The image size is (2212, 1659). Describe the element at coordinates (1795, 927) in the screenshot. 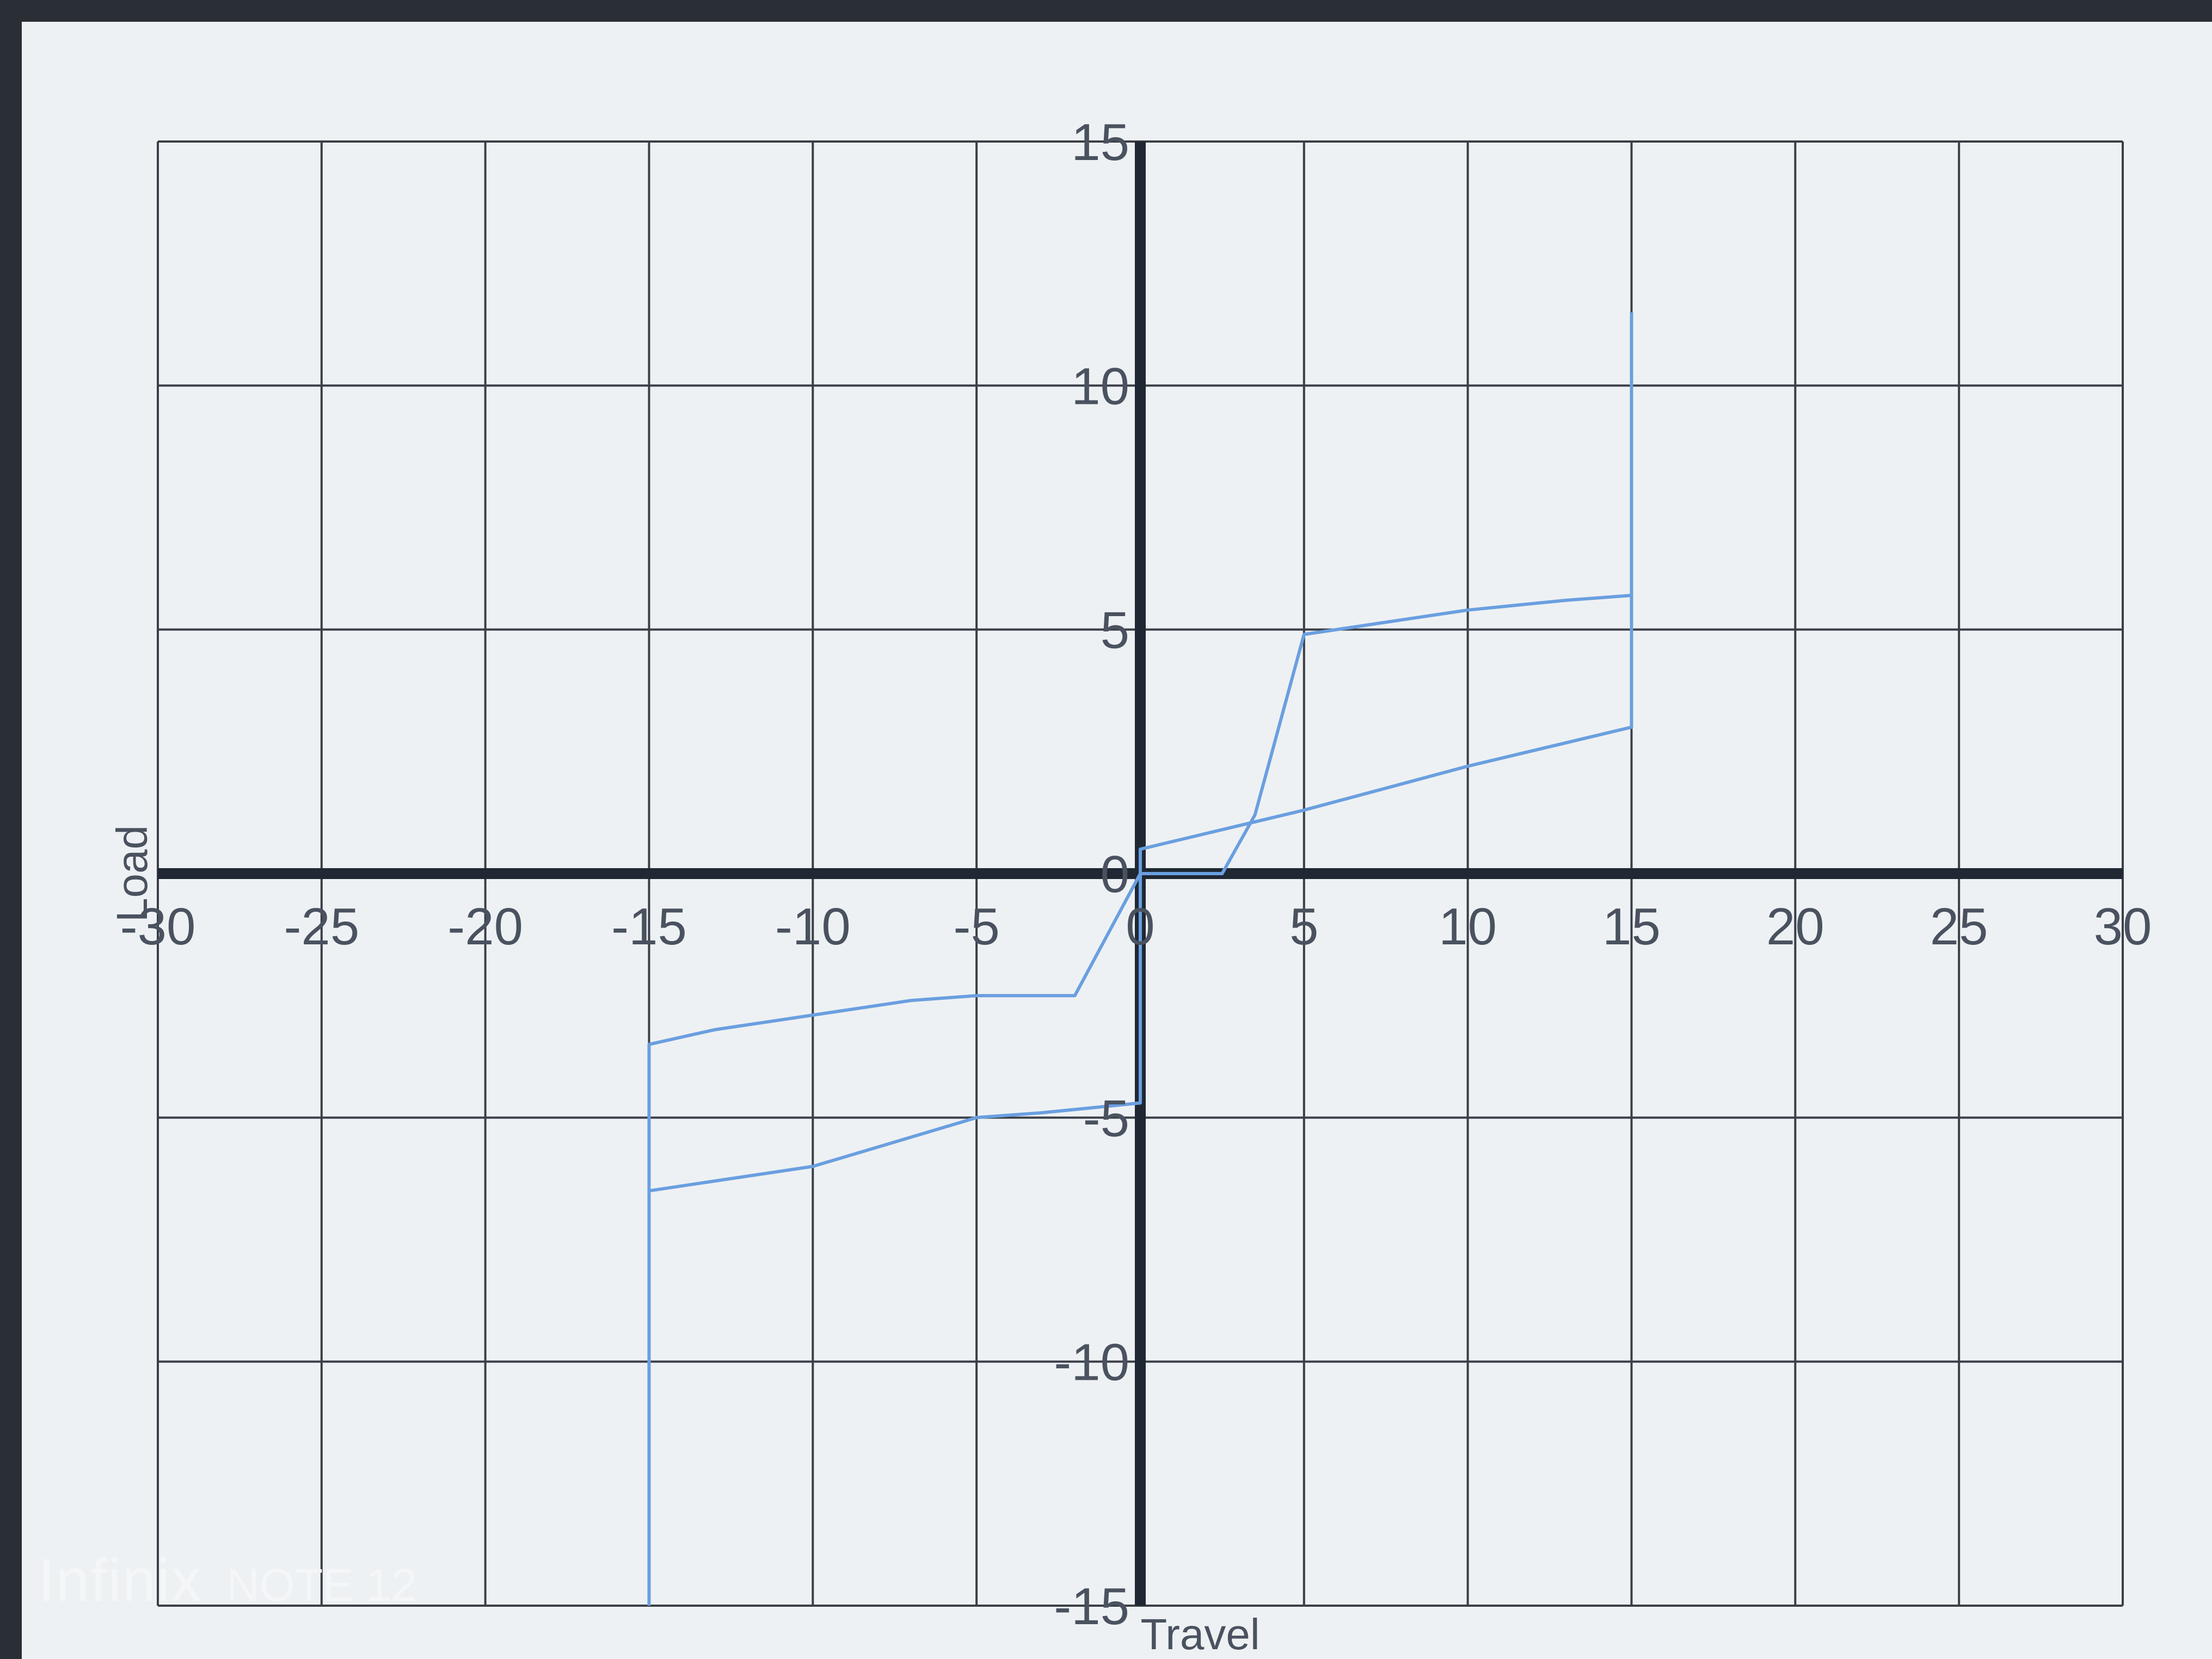

I see `x-tick-label: 20` at that location.